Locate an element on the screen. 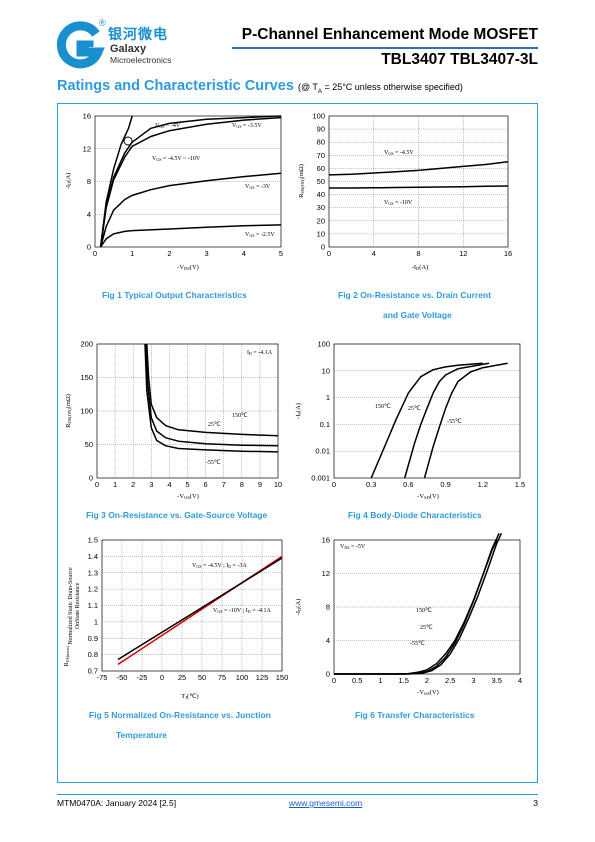 The width and height of the screenshot is (595, 842). fig5-ytick: 0.7 is located at coordinates (93, 671).